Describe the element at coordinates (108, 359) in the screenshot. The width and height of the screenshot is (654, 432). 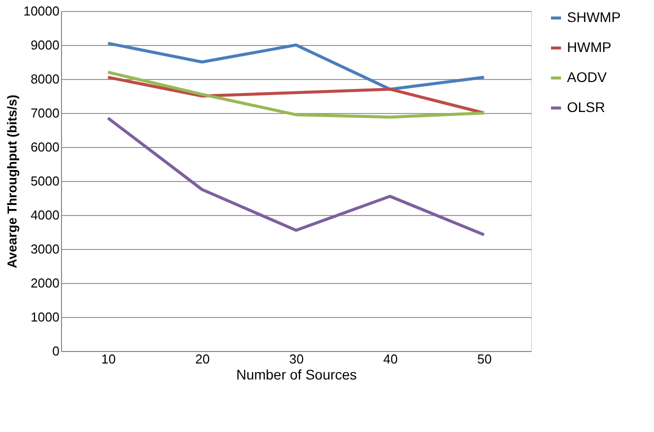
I see `x-tick-label: 10` at that location.